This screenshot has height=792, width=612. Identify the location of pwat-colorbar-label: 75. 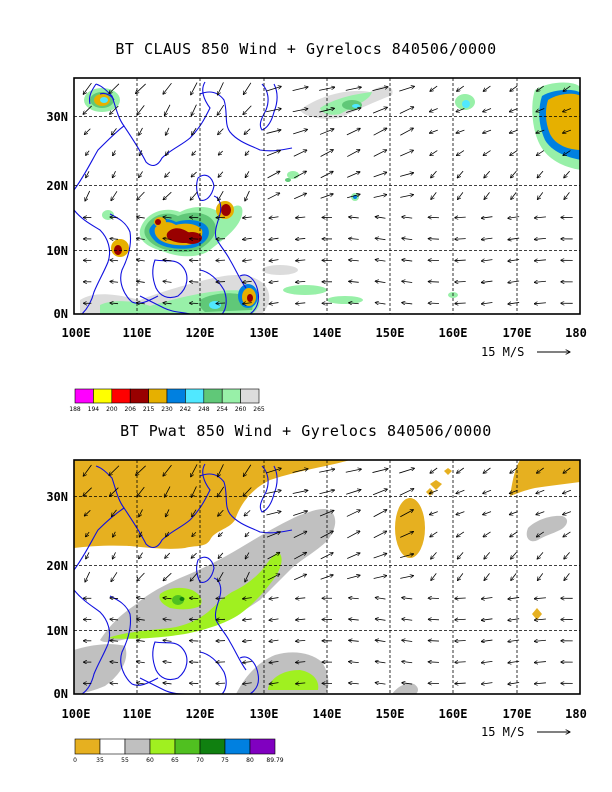
(225, 760).